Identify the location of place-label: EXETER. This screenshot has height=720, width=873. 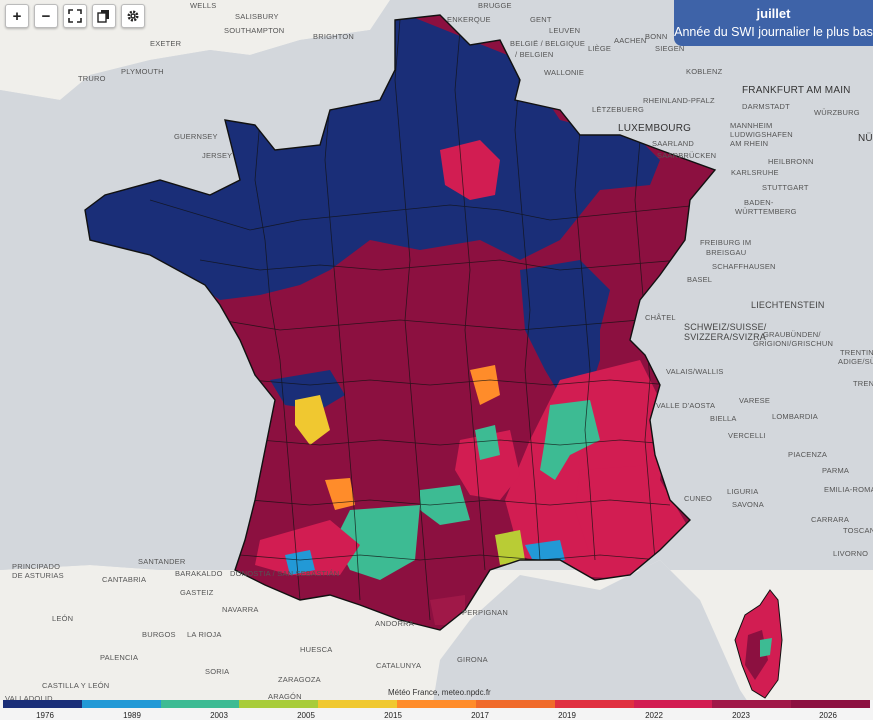
(166, 43).